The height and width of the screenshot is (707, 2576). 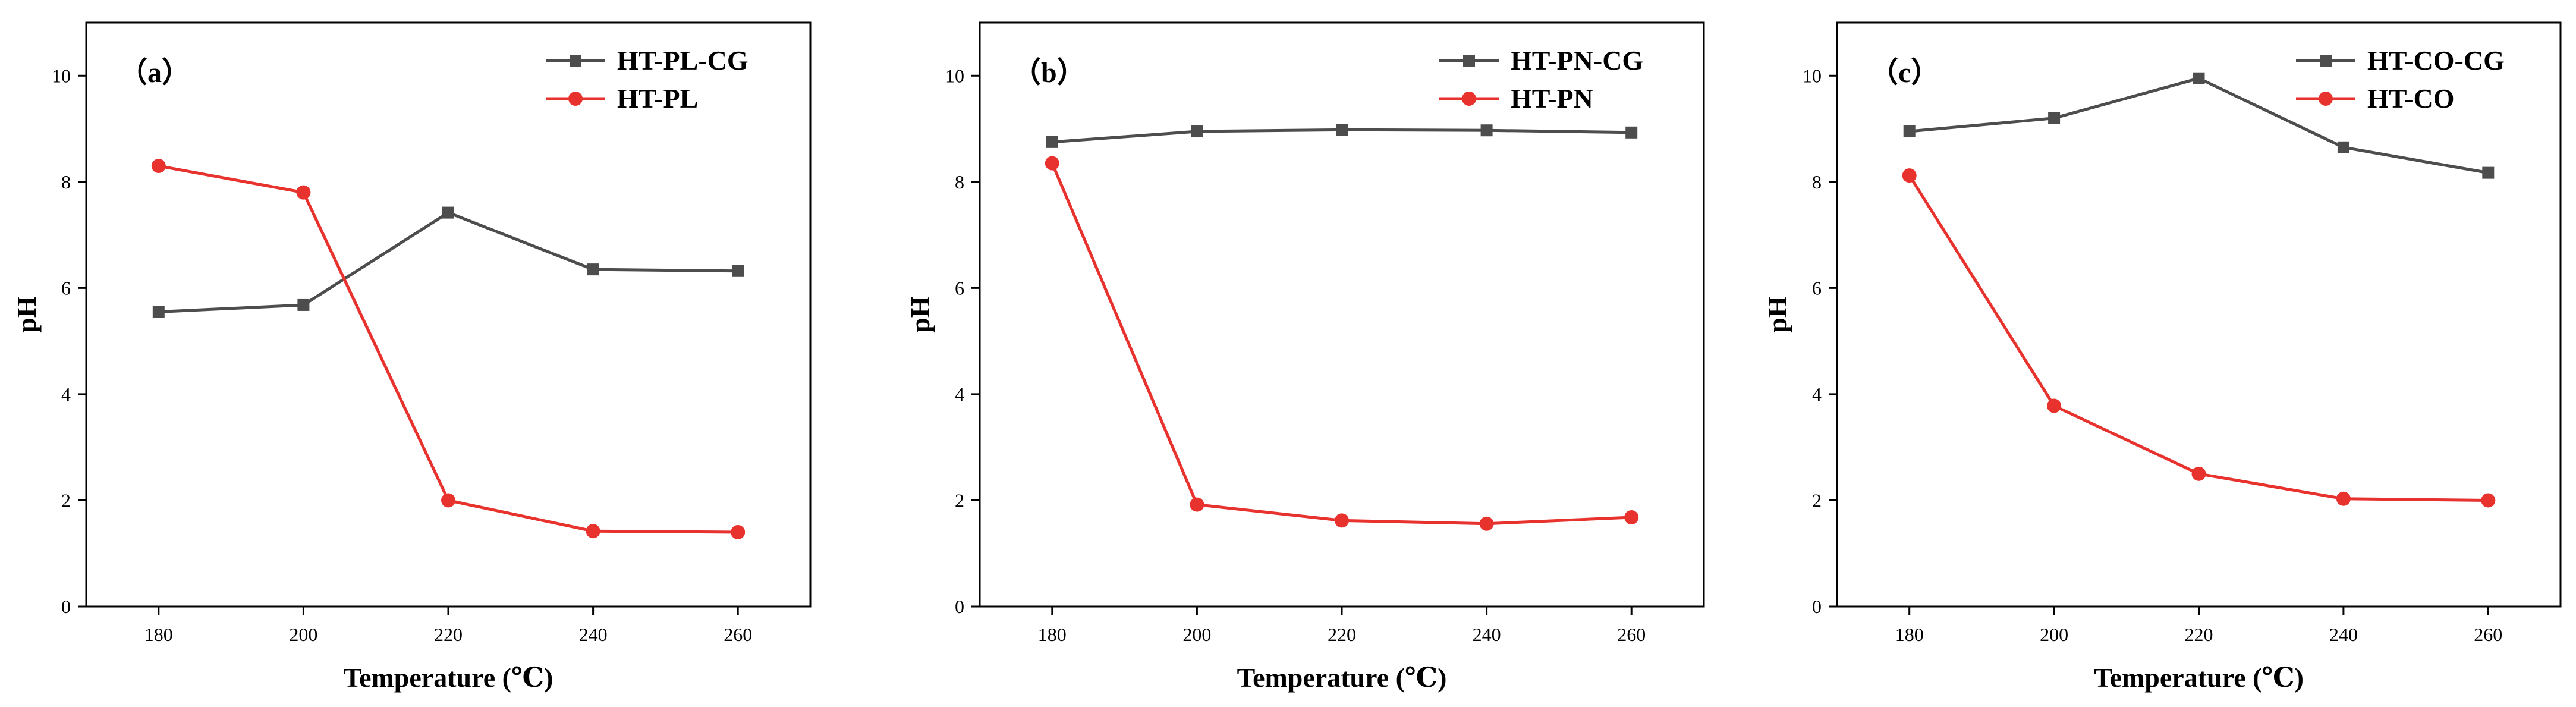 What do you see at coordinates (682, 60) in the screenshot?
I see `legend-label: HT-PL-CG` at bounding box center [682, 60].